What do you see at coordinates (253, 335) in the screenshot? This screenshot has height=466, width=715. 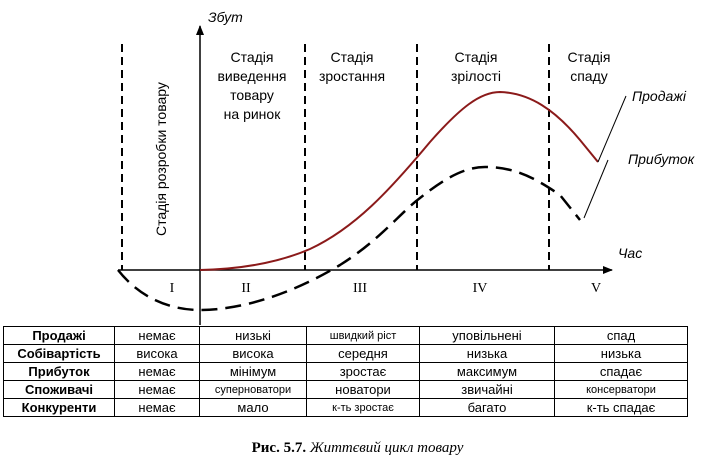 I see `table-cell: низькі` at bounding box center [253, 335].